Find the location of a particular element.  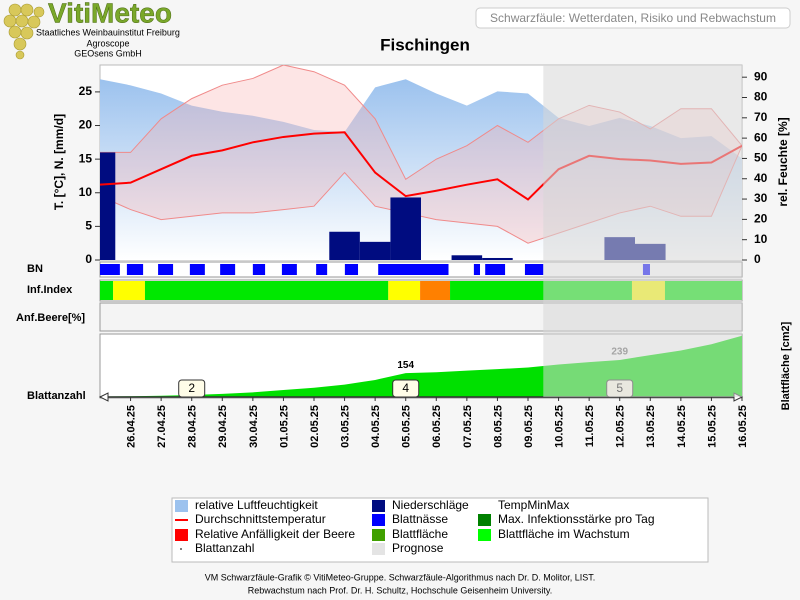

x-tick-label: 01.05.25 is located at coordinates (284, 426).